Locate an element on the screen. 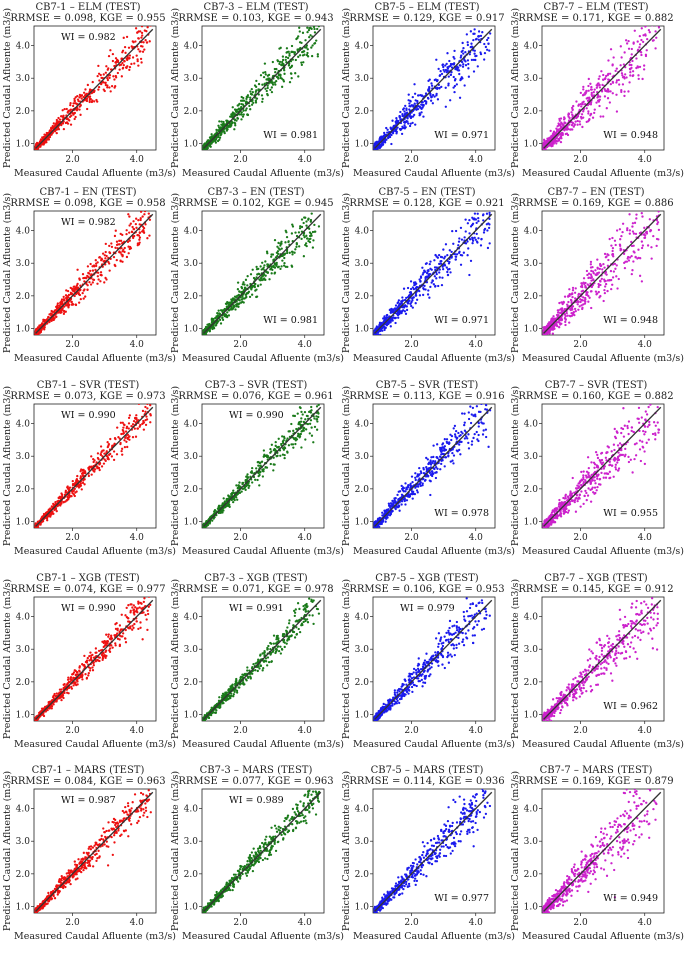  x-tick-label: 2.0 is located at coordinates (580, 345).